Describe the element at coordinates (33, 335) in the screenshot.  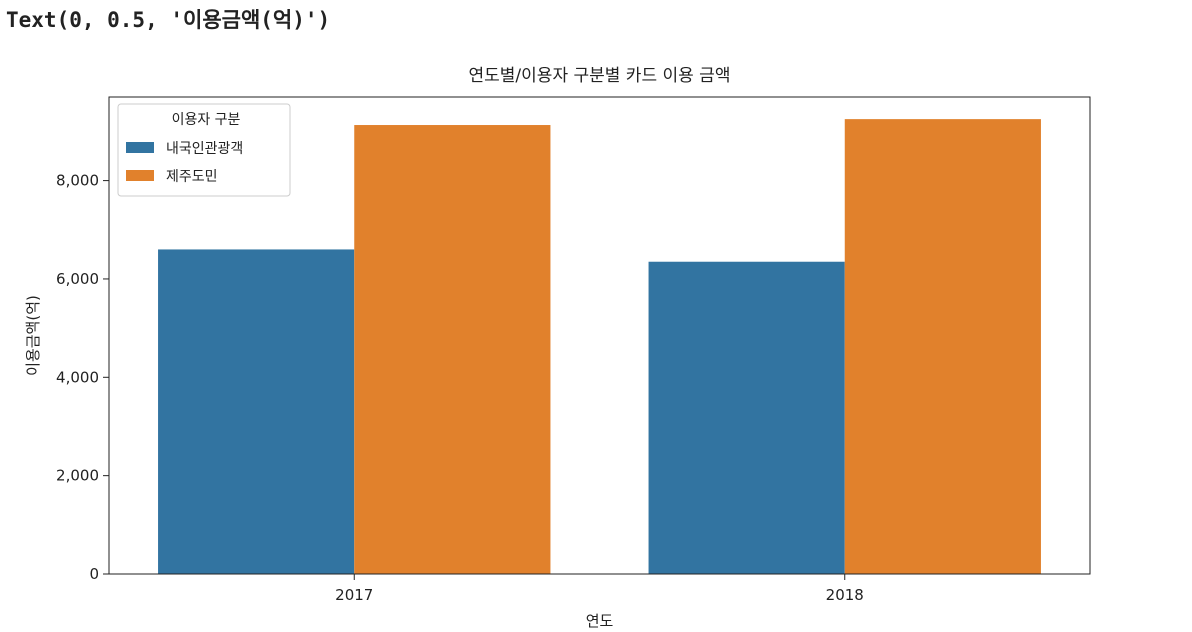
I see `y-axis-label: 이용금액(억)` at that location.